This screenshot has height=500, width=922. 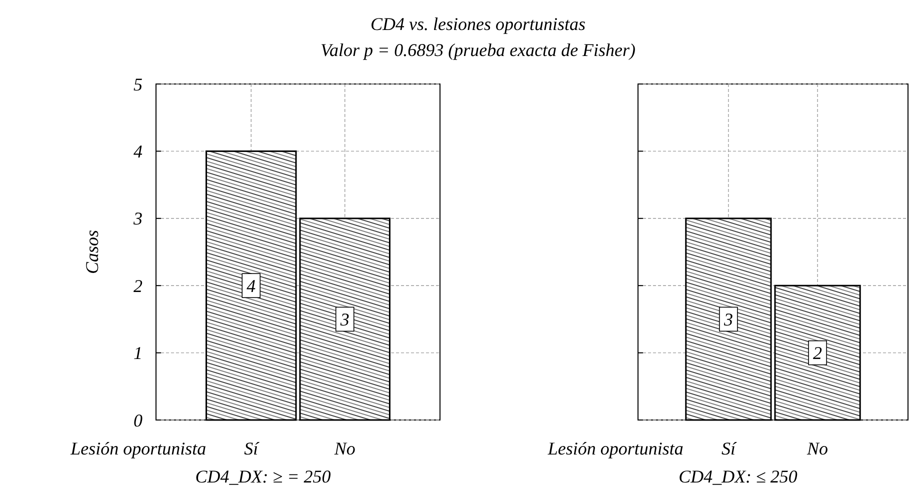 I want to click on text: Valor p = 0.6893 (prueba exacta de Fisher), so click(x=478, y=50).